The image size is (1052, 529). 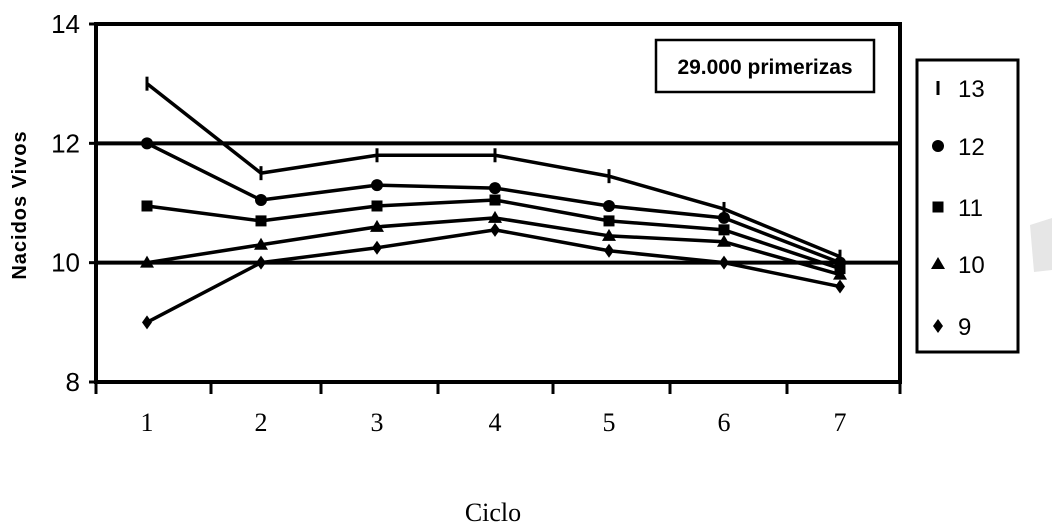 I want to click on y-tick-label: 12, so click(x=65, y=143).